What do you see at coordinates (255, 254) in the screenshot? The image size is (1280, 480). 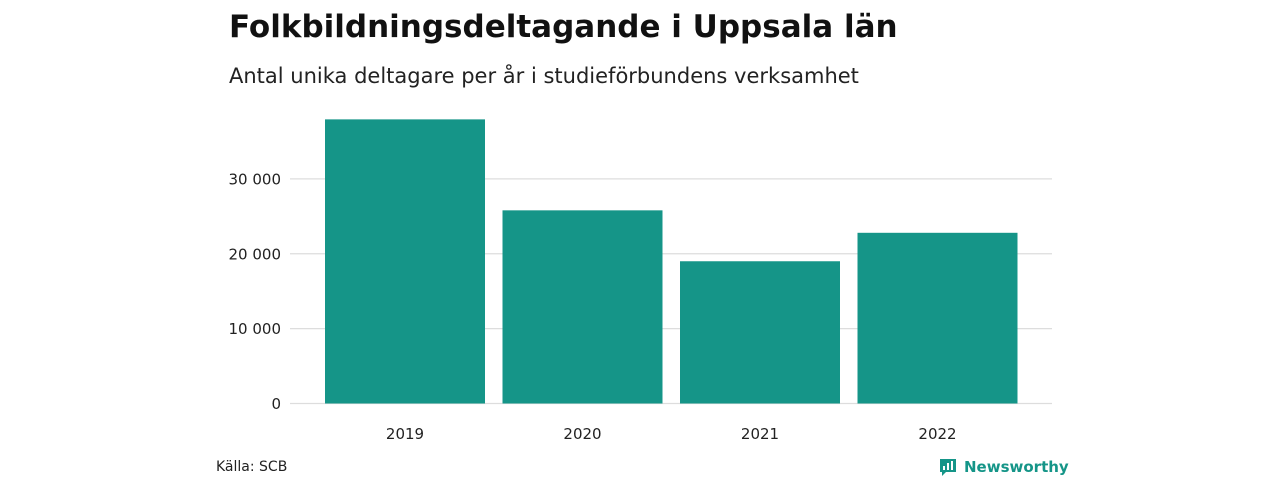 I see `y-tick-label: 20 000` at bounding box center [255, 254].